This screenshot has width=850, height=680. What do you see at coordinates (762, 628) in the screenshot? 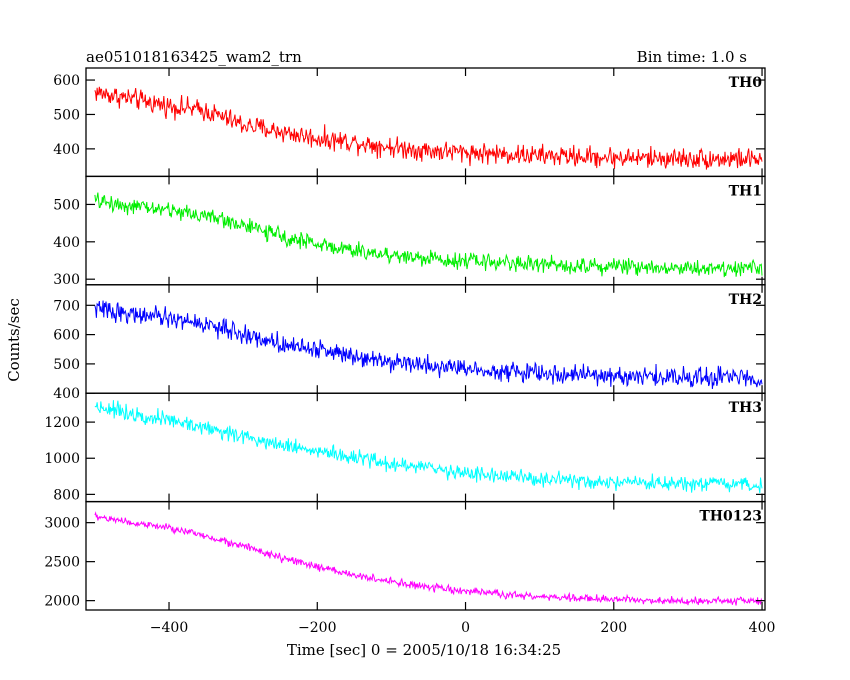
I see `x-tick-label: 400` at bounding box center [762, 628].